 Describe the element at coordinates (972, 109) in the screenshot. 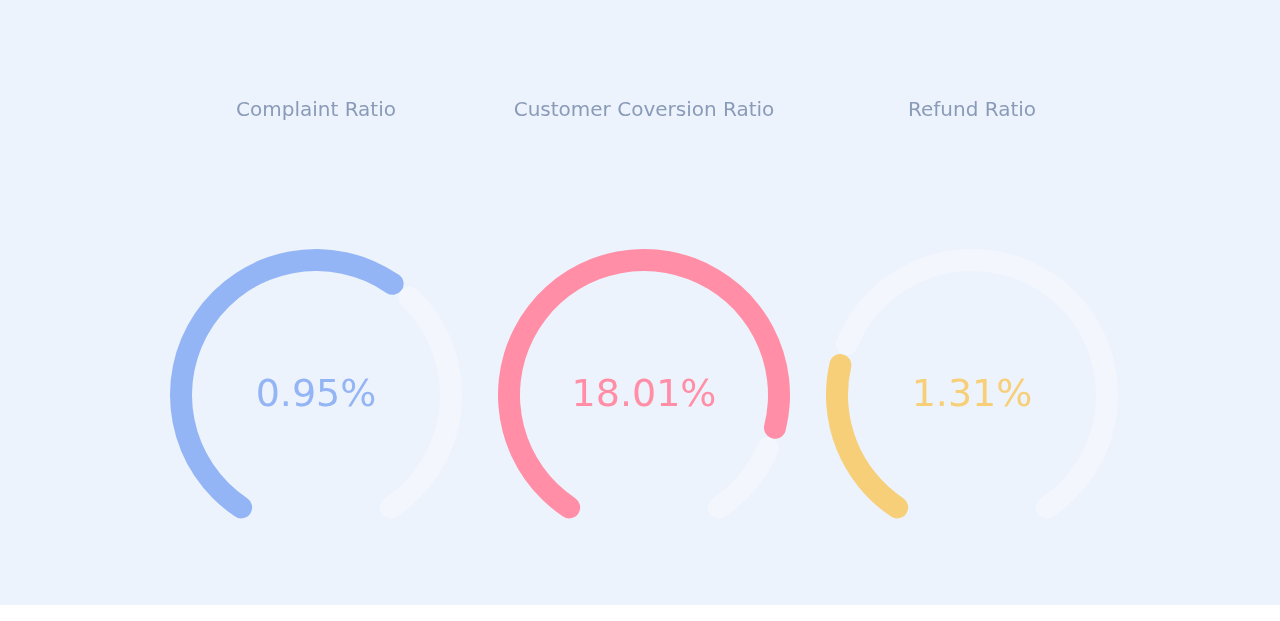

I see `chart-title: Refund Ratio` at that location.